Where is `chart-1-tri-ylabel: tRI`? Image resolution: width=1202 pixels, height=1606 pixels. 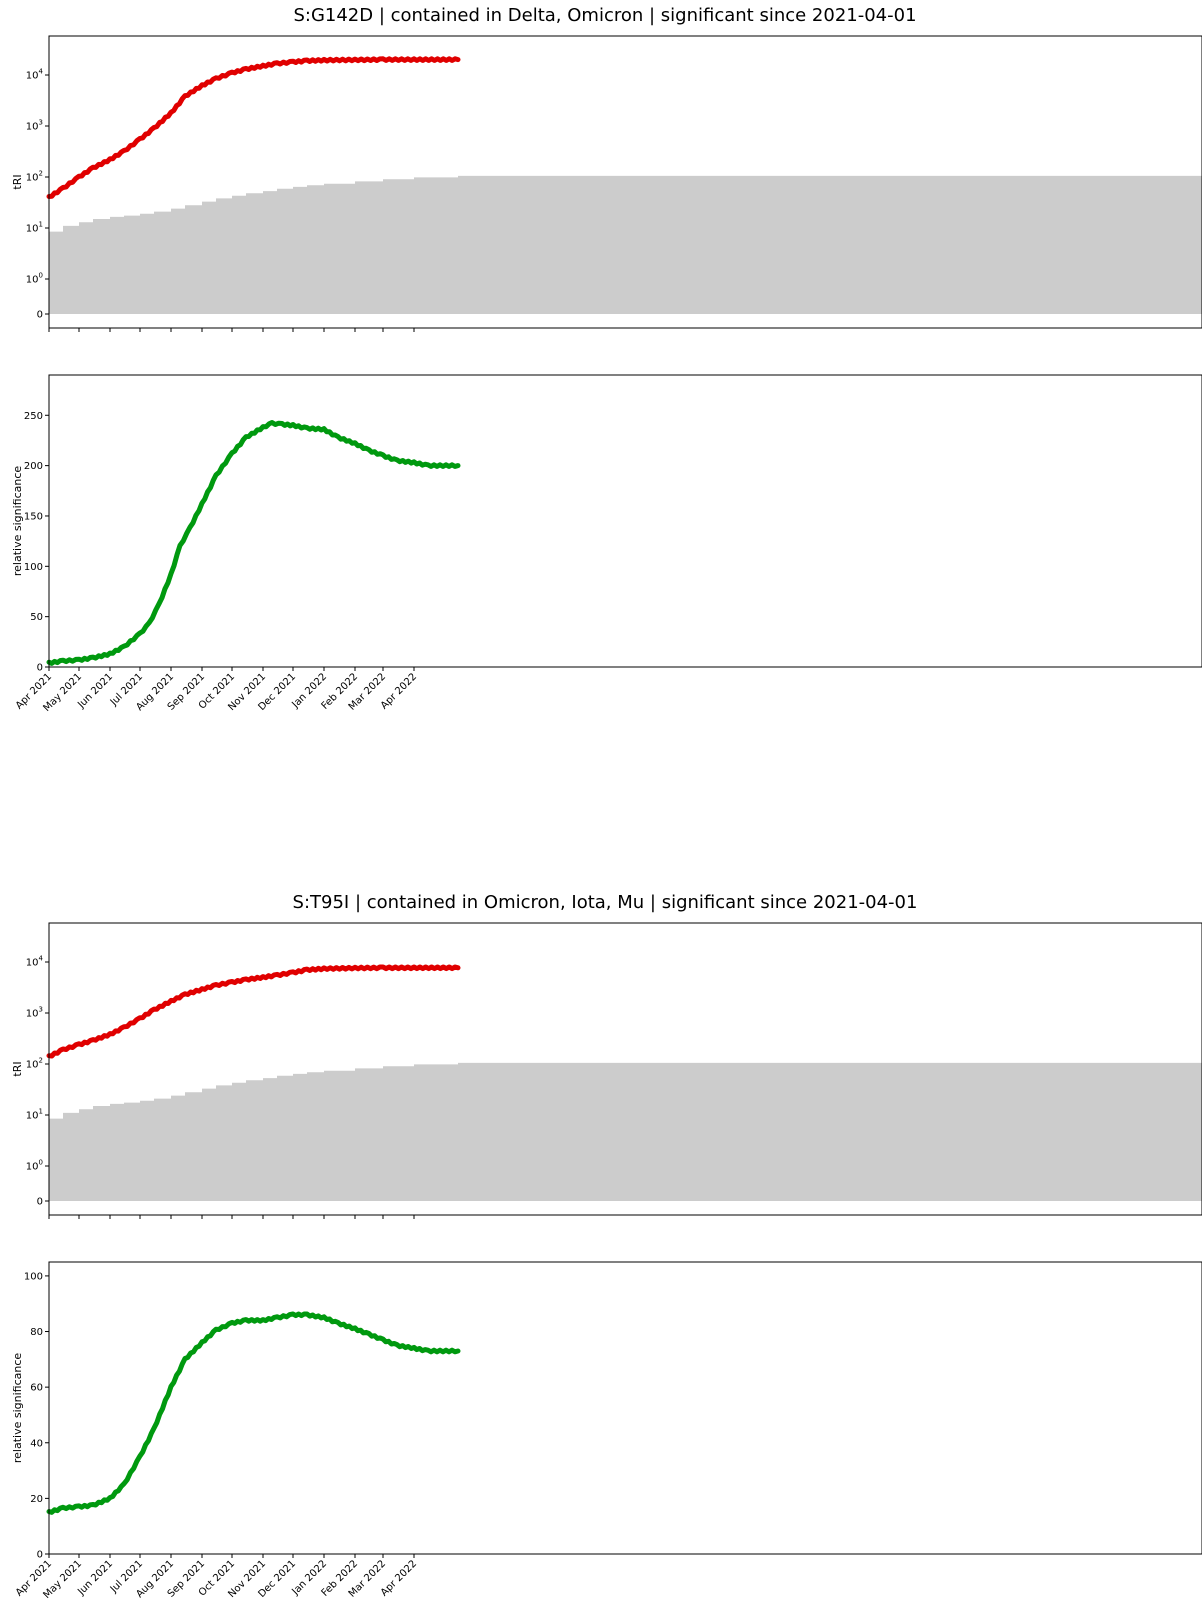 chart-1-tri-ylabel: tRI is located at coordinates (17, 181).